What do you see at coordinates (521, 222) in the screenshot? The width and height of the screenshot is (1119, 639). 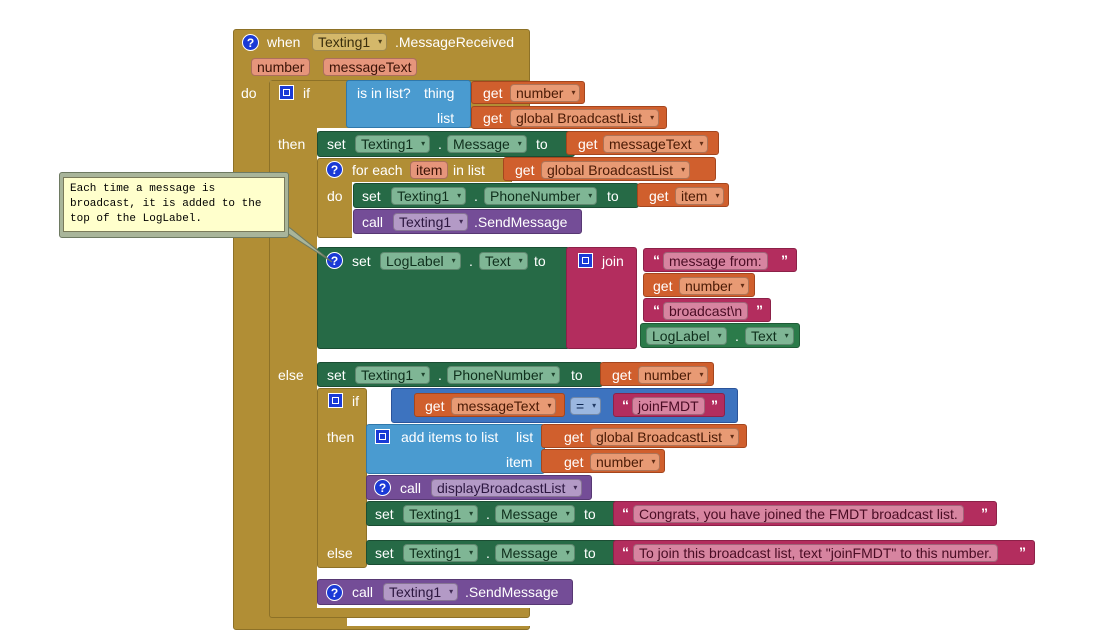 I see `method-name: .SendMessage` at bounding box center [521, 222].